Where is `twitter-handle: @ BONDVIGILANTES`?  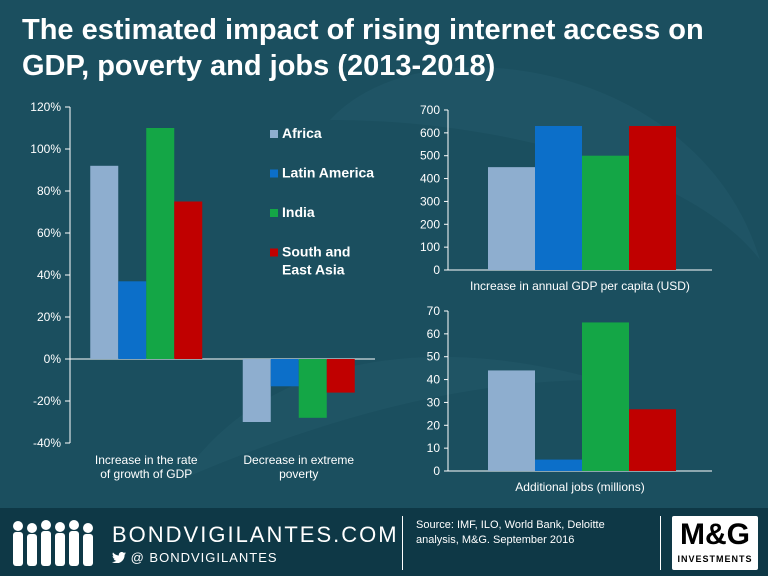 twitter-handle: @ BONDVIGILANTES is located at coordinates (195, 557).